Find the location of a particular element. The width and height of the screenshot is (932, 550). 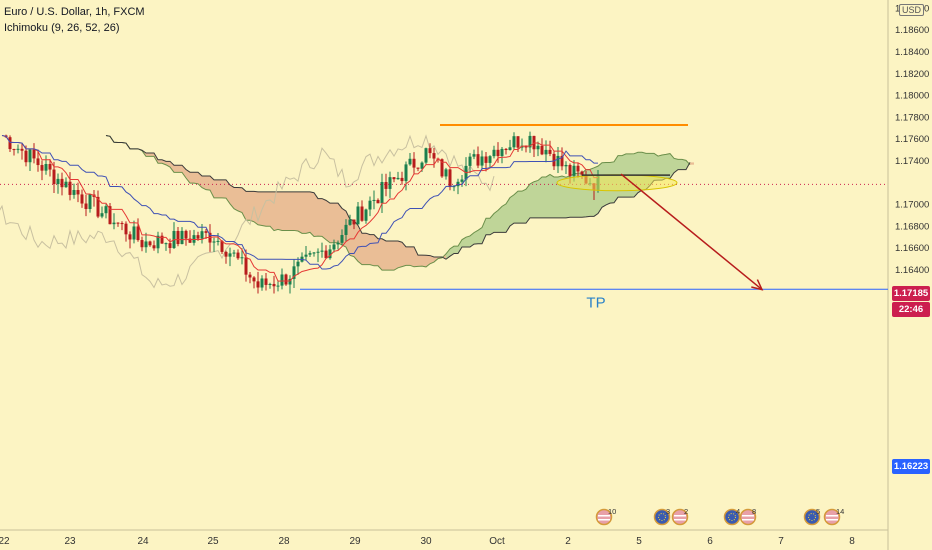

us-flag-icon: 2 is located at coordinates (680, 516).